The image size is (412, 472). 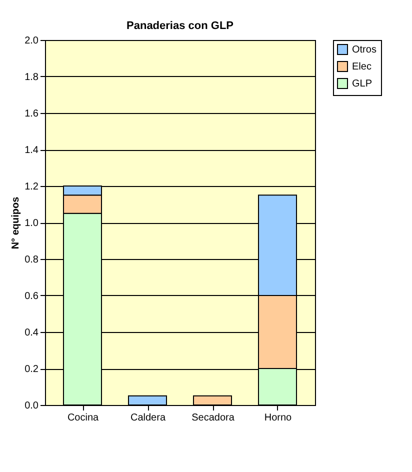 What do you see at coordinates (364, 50) in the screenshot?
I see `legend-label: Otros` at bounding box center [364, 50].